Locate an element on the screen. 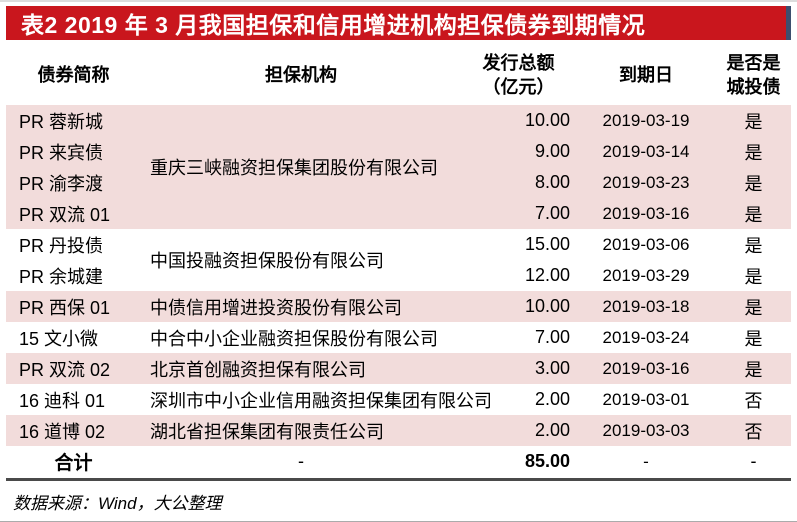  header-row: 债券简称 担保机构 发行总额 （亿元） 到期日 是否是城投债 is located at coordinates (398, 75).